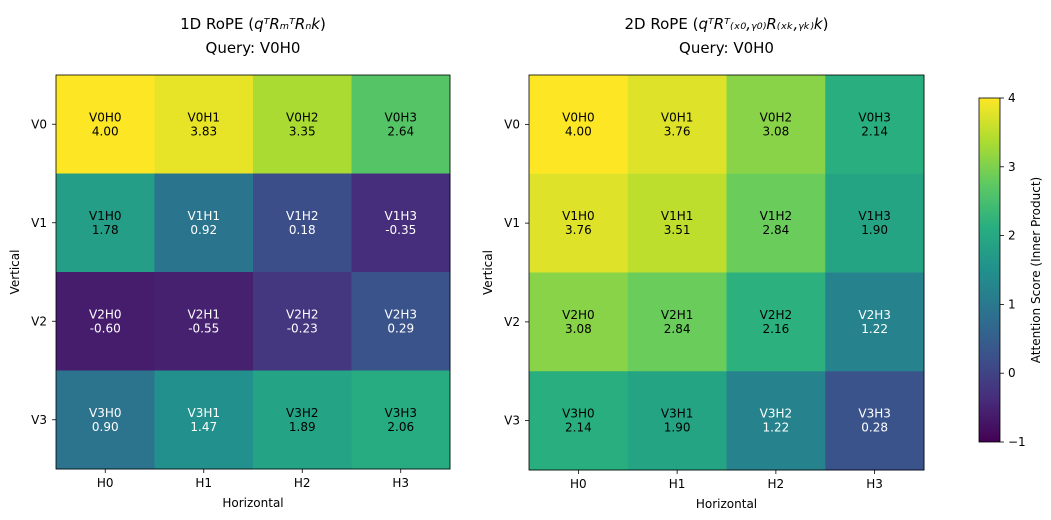  I want to click on colorbar-gradient, so click(989, 270).